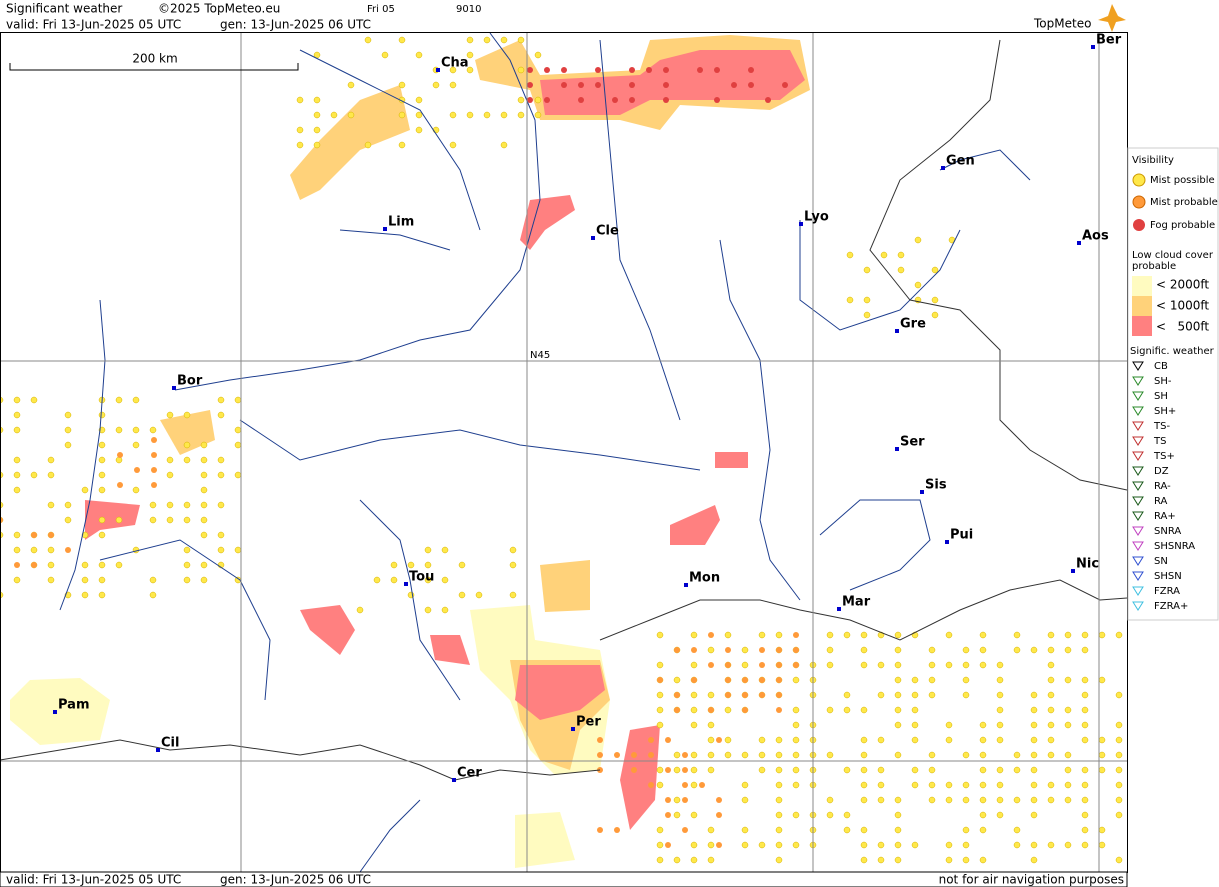 The image size is (1219, 887). What do you see at coordinates (1161, 471) in the screenshot?
I see `legend-item: DZ` at bounding box center [1161, 471].